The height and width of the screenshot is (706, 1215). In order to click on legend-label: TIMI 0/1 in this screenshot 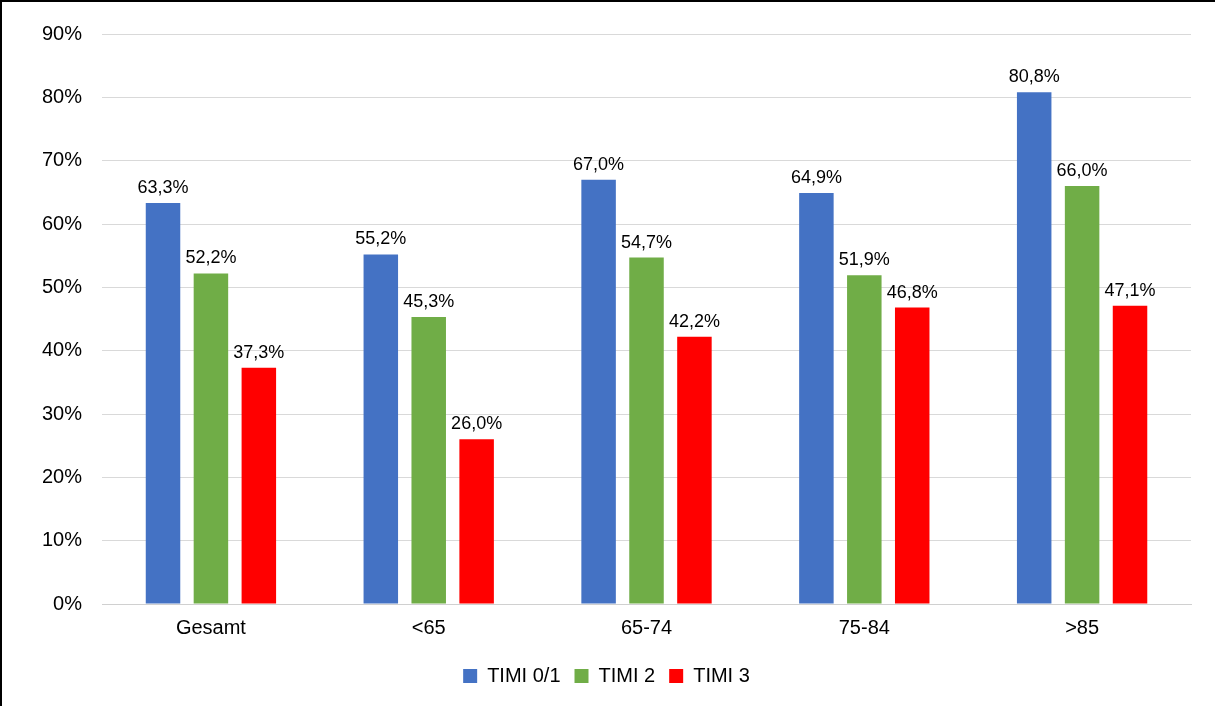, I will do `click(524, 674)`.